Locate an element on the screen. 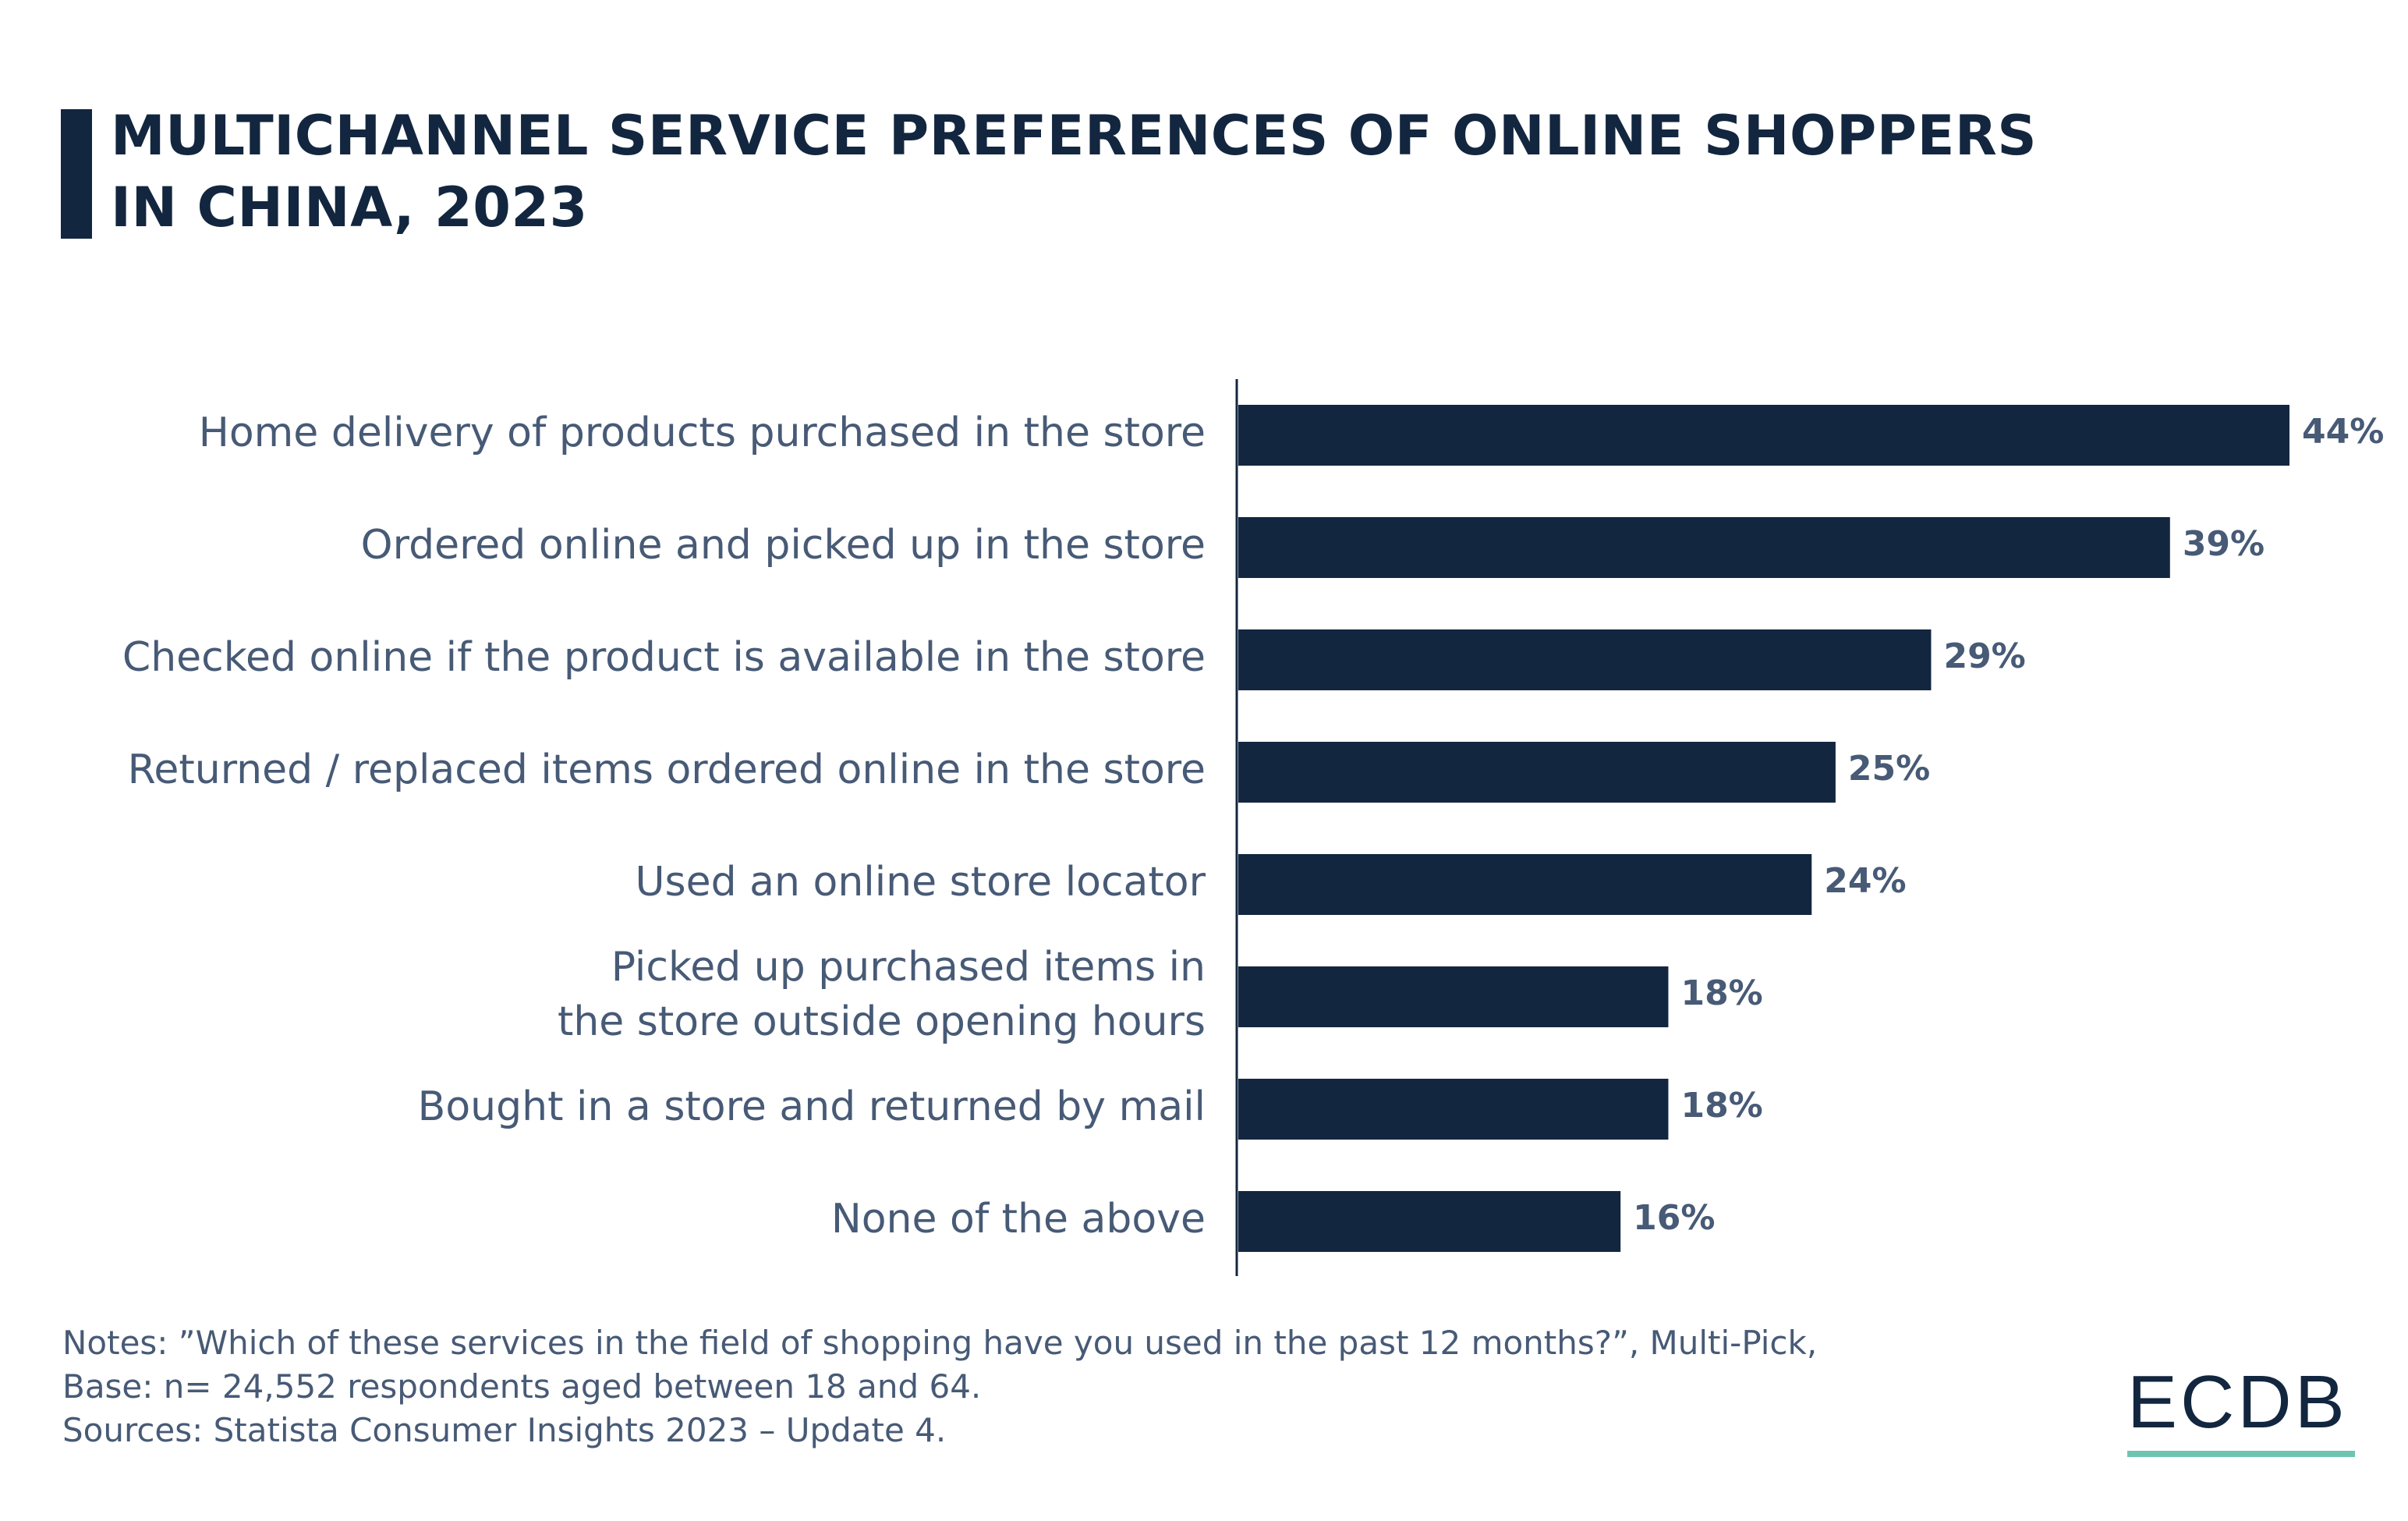  value-label: 44% is located at coordinates (2343, 432).